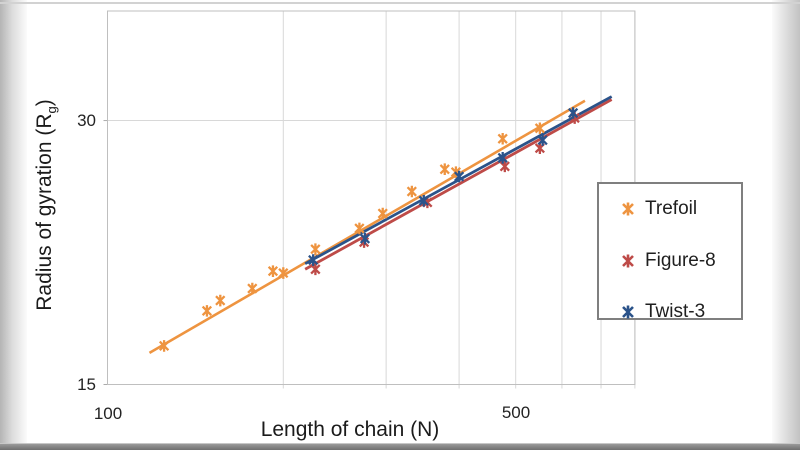 This screenshot has height=450, width=800. What do you see at coordinates (13, 225) in the screenshot?
I see `frame-left-gradient` at bounding box center [13, 225].